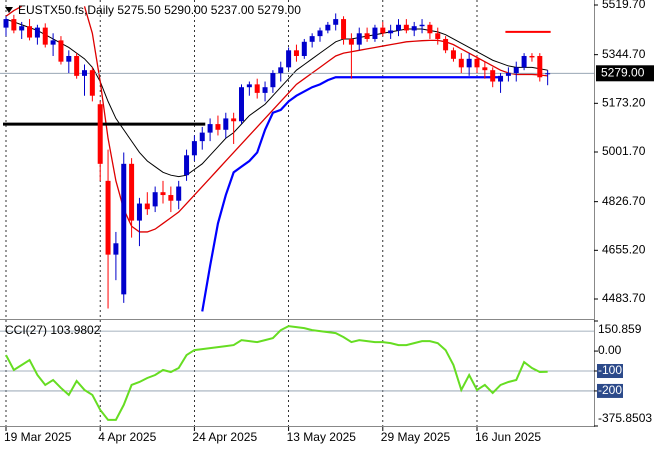 The width and height of the screenshot is (660, 450). I want to click on x-tick-label: 19 Mar 2025, so click(38, 437).